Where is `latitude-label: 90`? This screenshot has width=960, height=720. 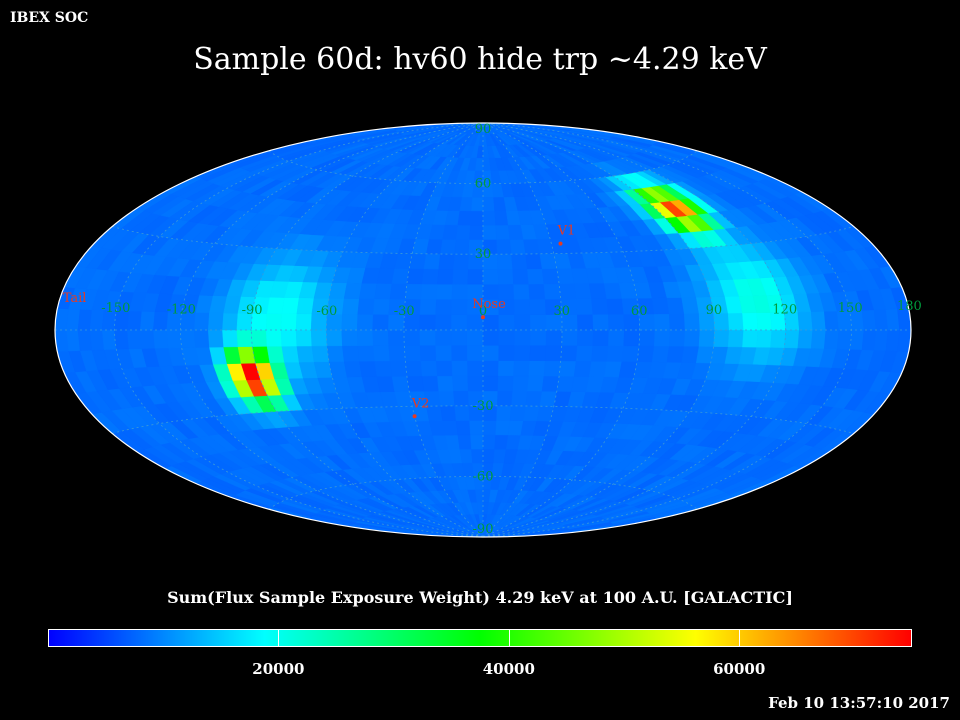
latitude-label: 90 is located at coordinates (483, 129).